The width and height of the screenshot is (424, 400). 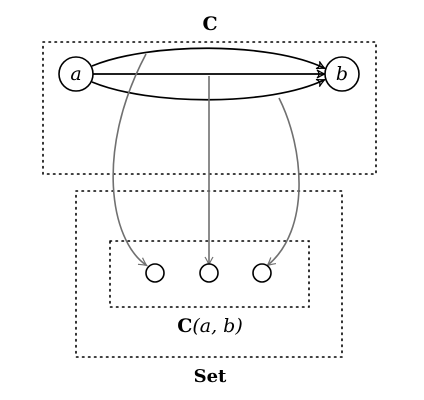 What do you see at coordinates (217, 326) in the screenshot?
I see `hom-set-label-args: (a, b)` at bounding box center [217, 326].